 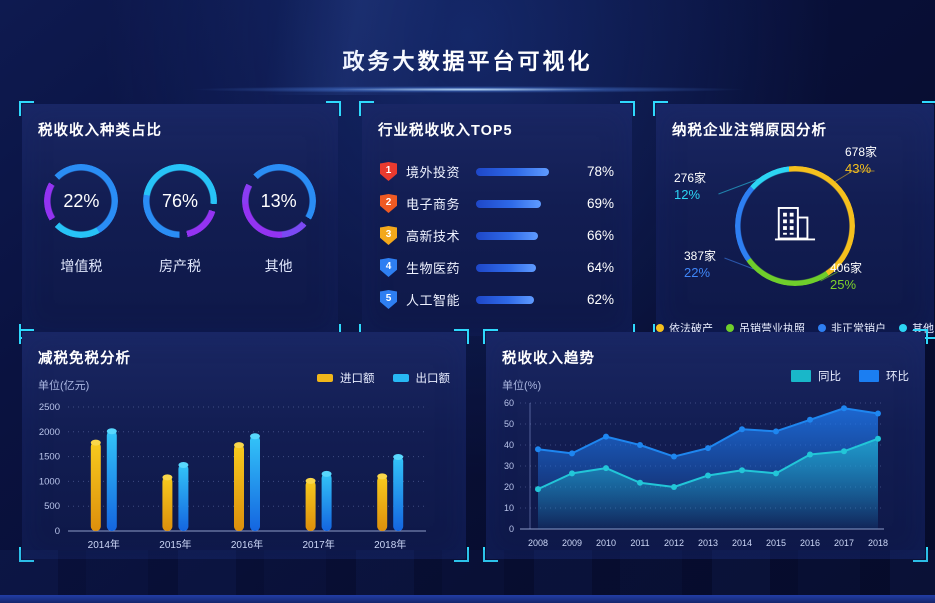 I want to click on svg-text: 2011, so click(x=639, y=543).